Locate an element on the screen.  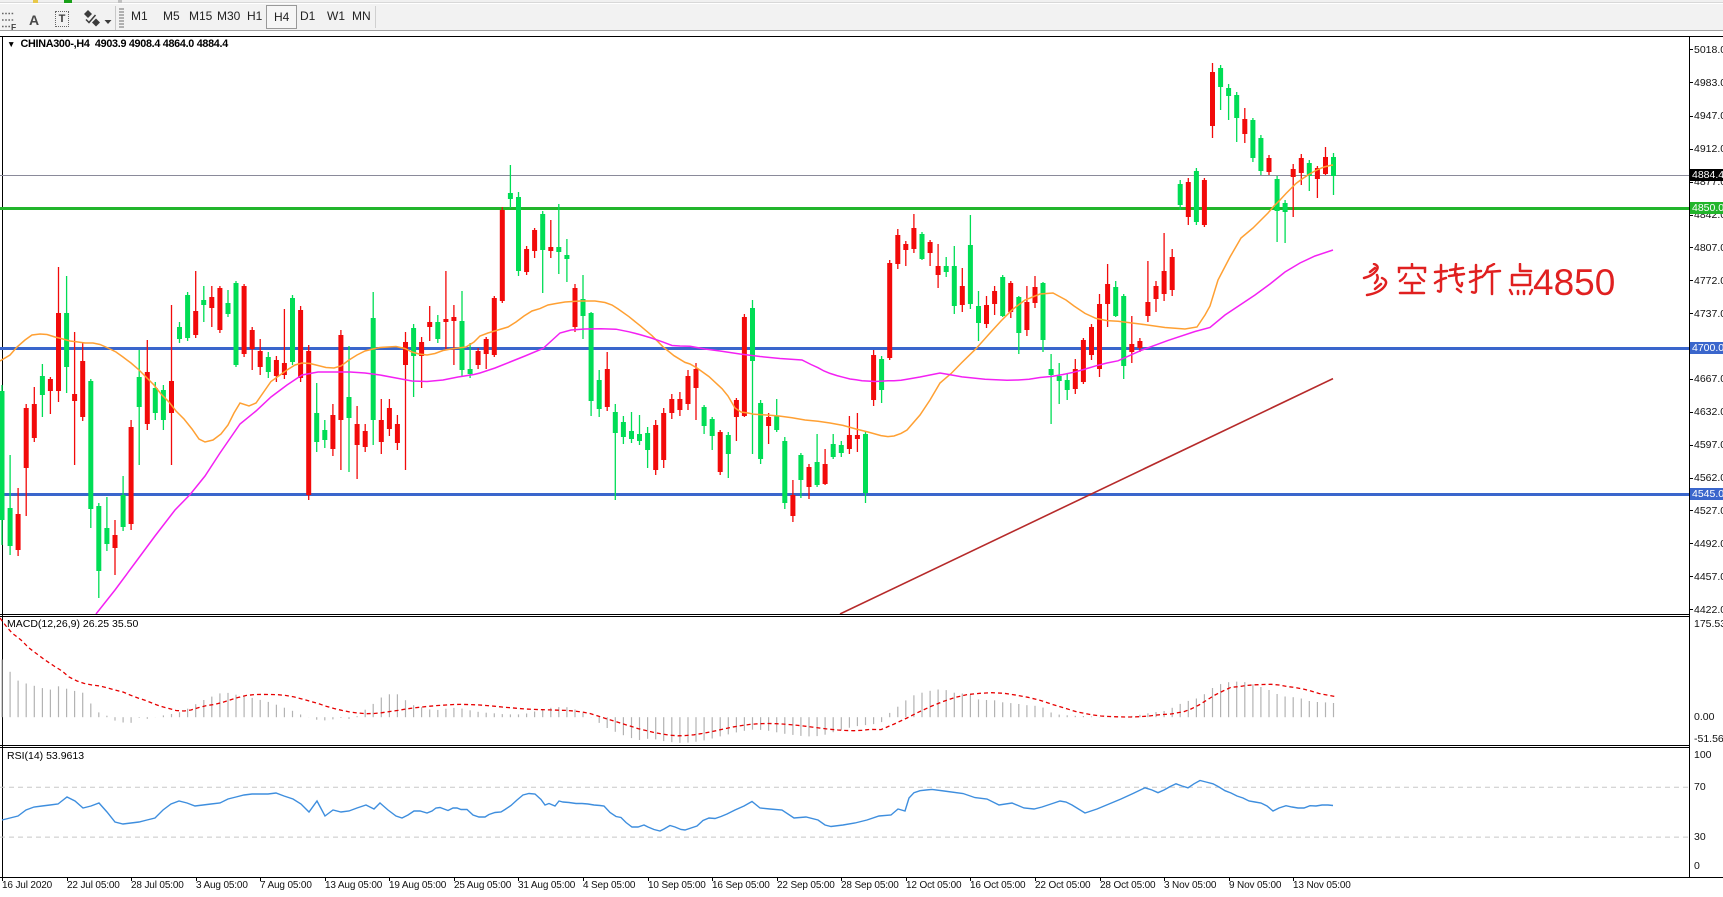
svg-text: F is located at coordinates (13, 27).